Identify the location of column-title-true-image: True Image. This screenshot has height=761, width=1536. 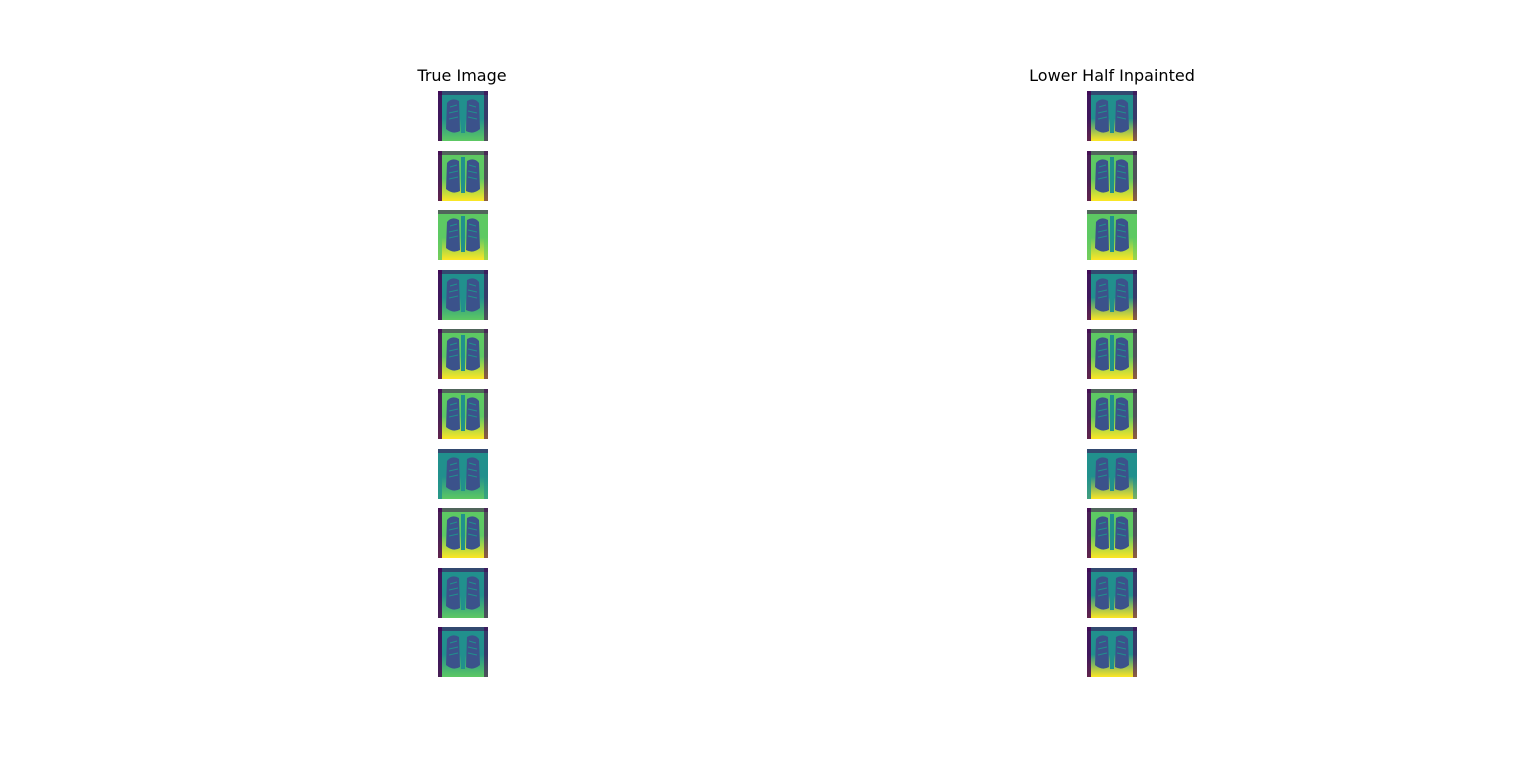
(462, 75).